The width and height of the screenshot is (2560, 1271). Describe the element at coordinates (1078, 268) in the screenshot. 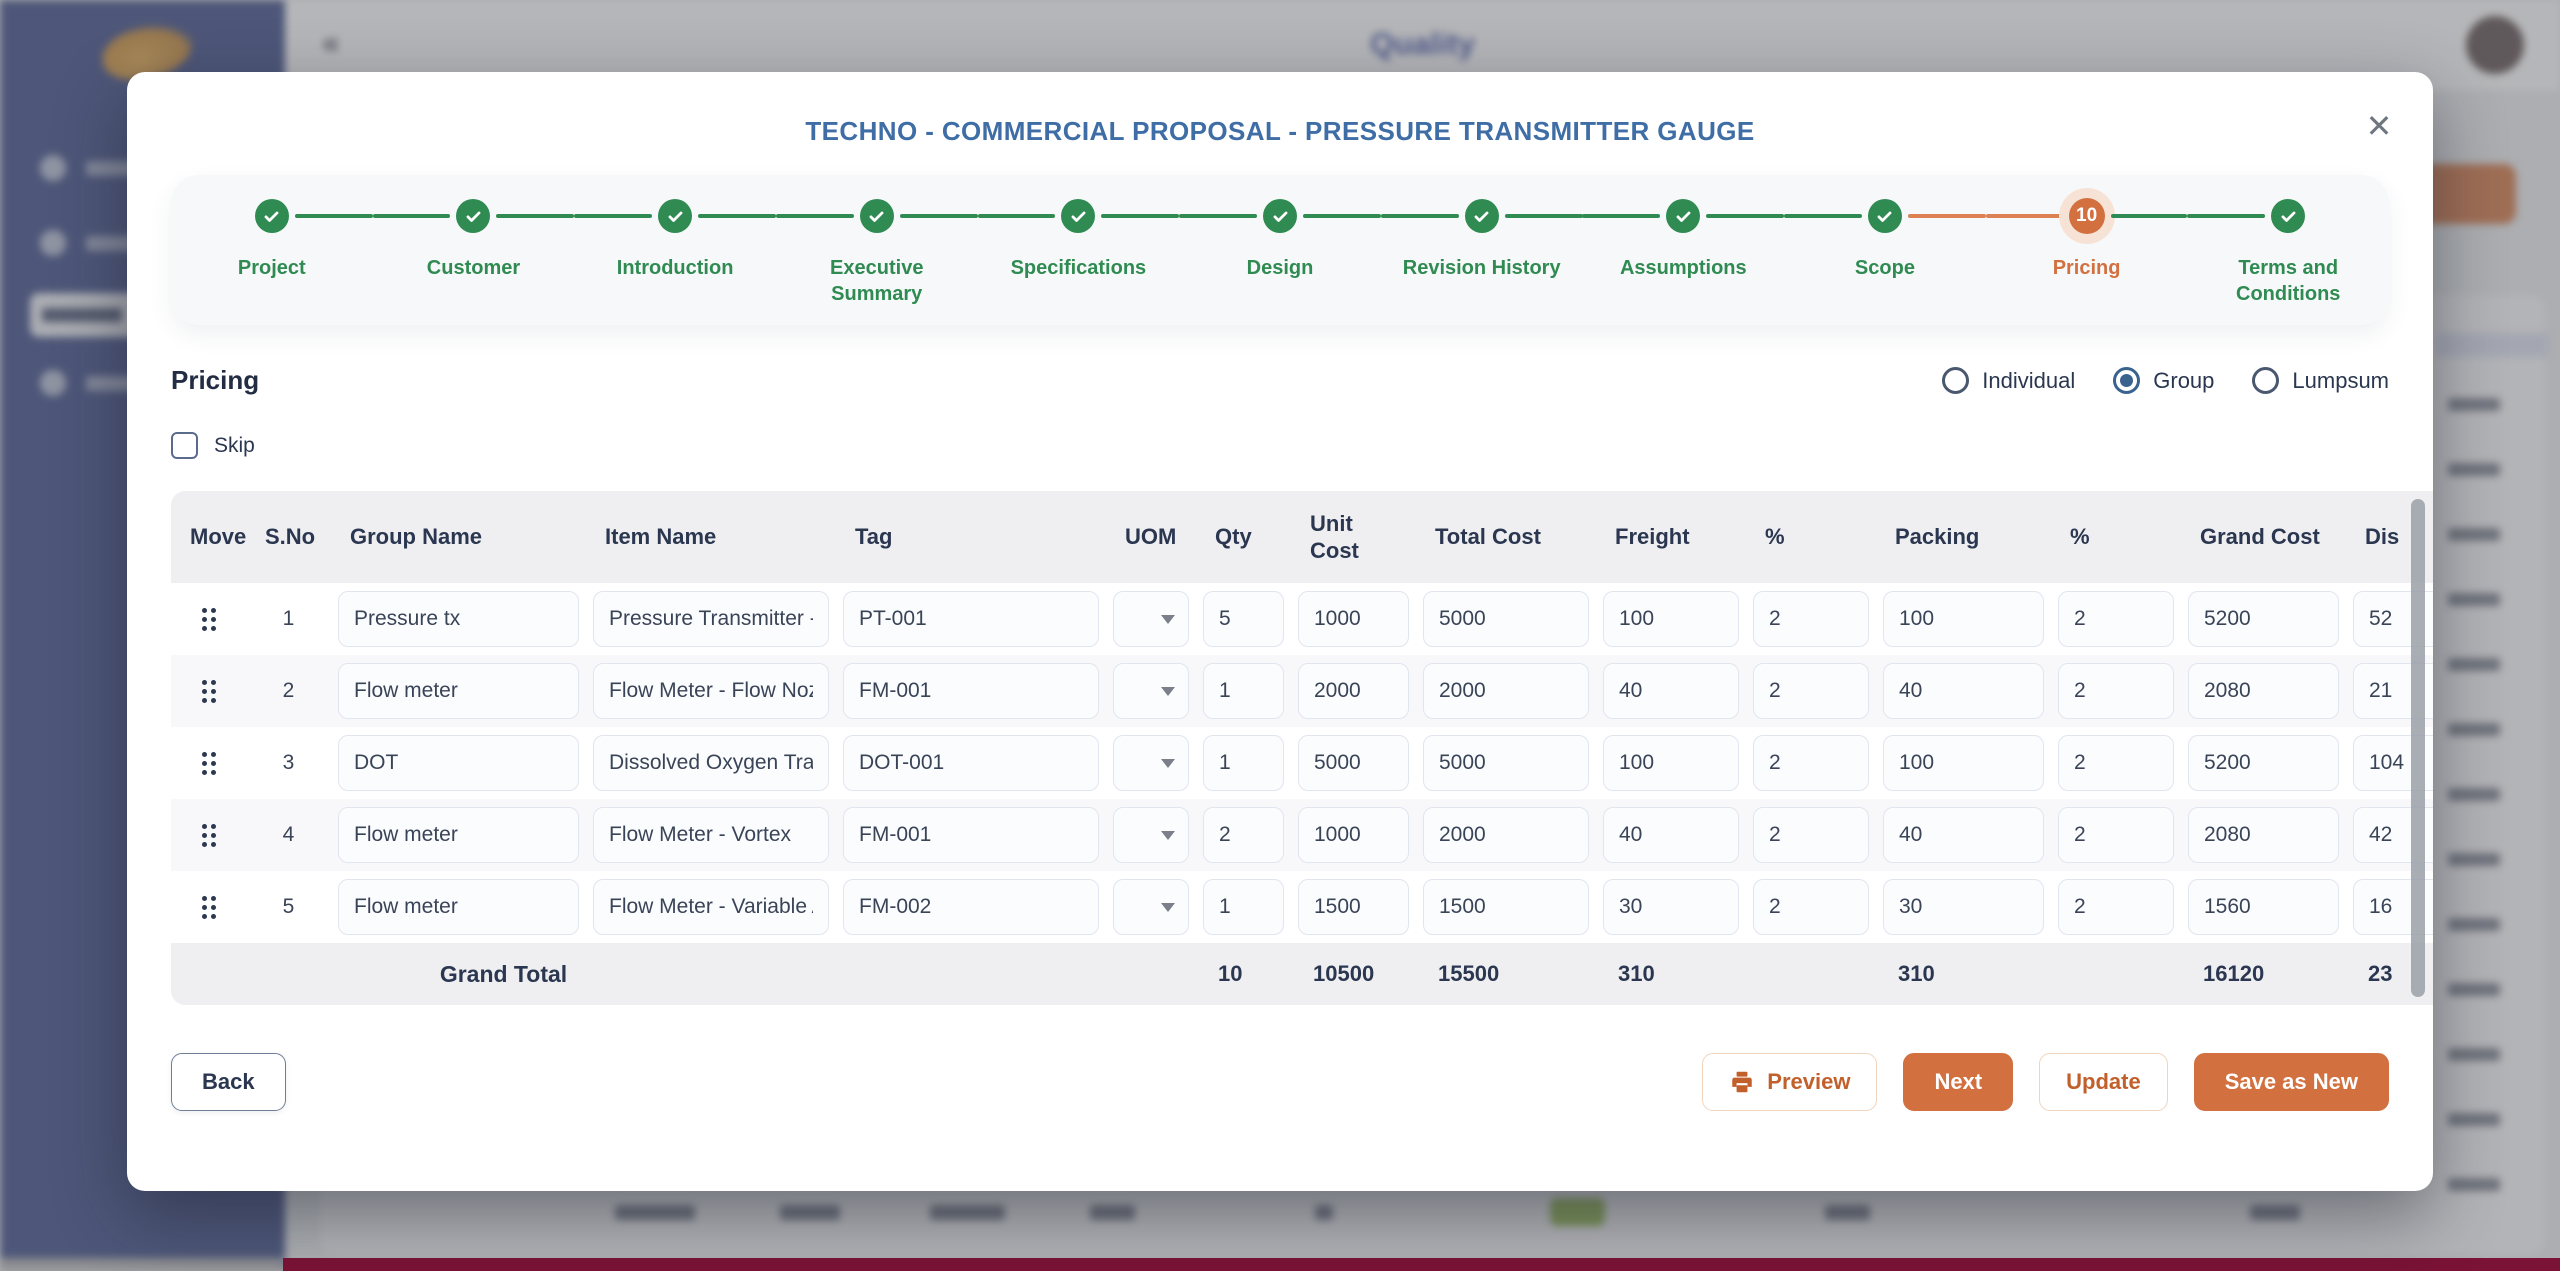

I see `step-label: Specifications` at that location.